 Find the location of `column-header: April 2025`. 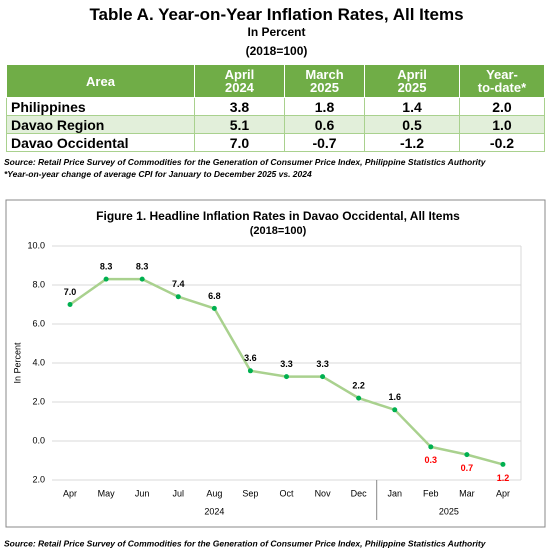

column-header: April 2025 is located at coordinates (412, 81).